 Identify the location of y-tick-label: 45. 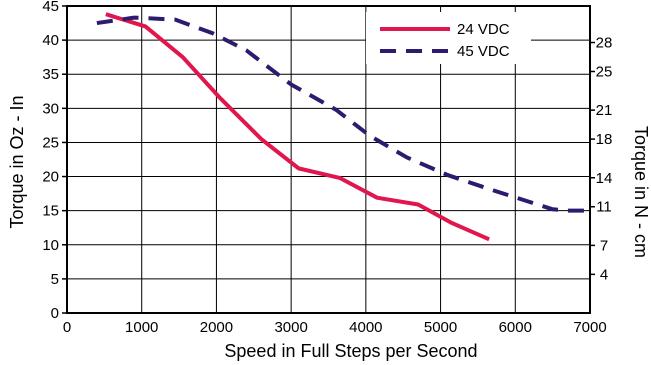
(50, 7).